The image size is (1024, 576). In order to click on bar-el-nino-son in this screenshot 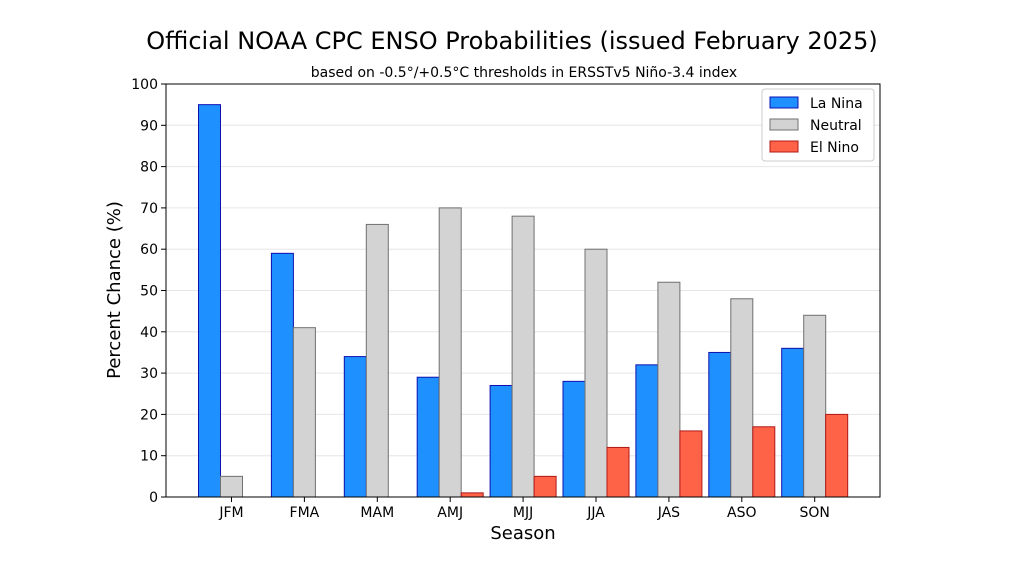, I will do `click(837, 455)`.